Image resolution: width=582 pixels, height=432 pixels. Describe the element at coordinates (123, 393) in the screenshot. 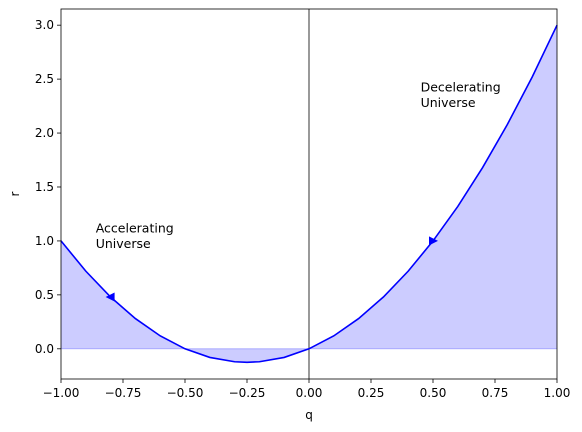

I see `x-tick-label: −0.75` at that location.